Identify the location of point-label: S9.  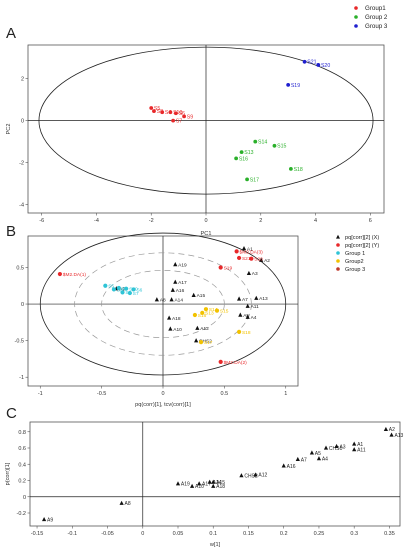
(190, 117).